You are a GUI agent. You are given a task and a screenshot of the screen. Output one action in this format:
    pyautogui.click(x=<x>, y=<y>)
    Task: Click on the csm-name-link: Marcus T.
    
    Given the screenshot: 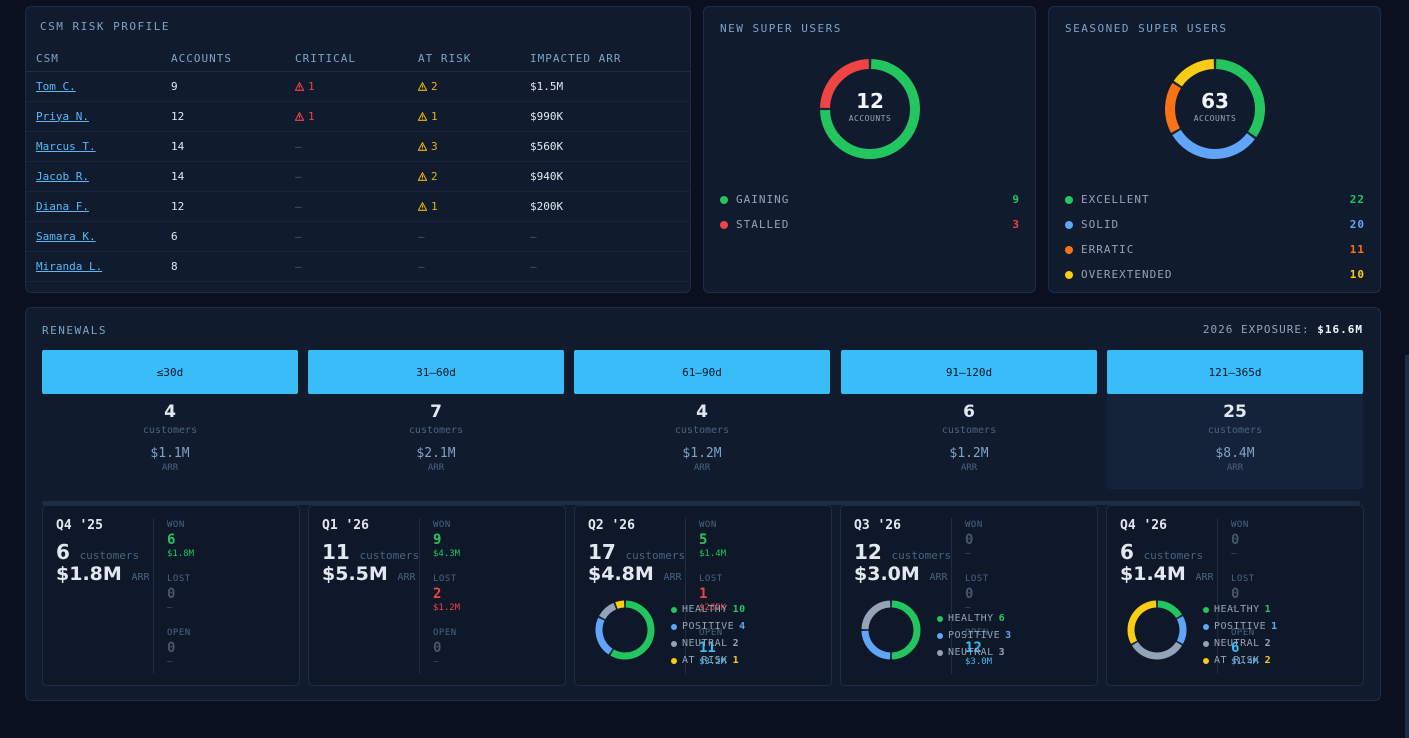 What is the action you would take?
    pyautogui.click(x=66, y=146)
    